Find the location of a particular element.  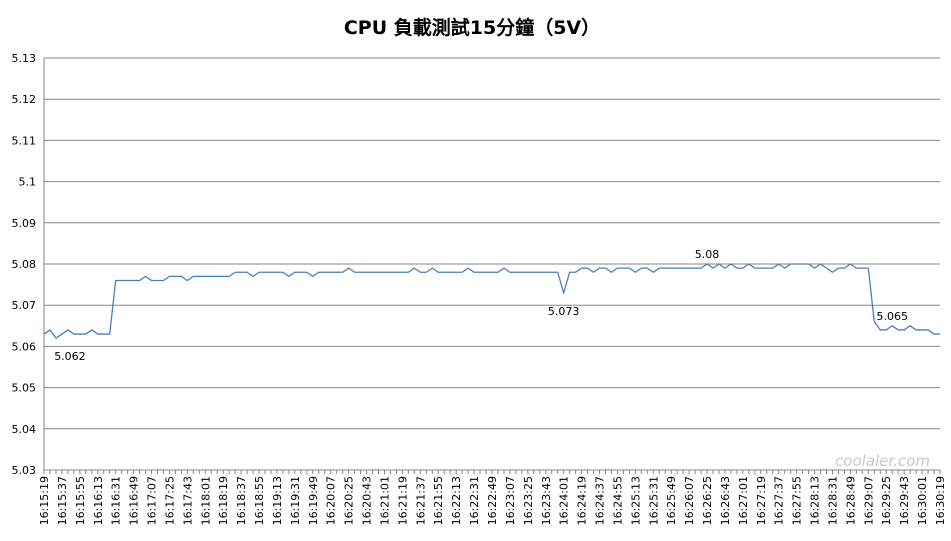

x-tick-label: 16:29:43 is located at coordinates (904, 500).